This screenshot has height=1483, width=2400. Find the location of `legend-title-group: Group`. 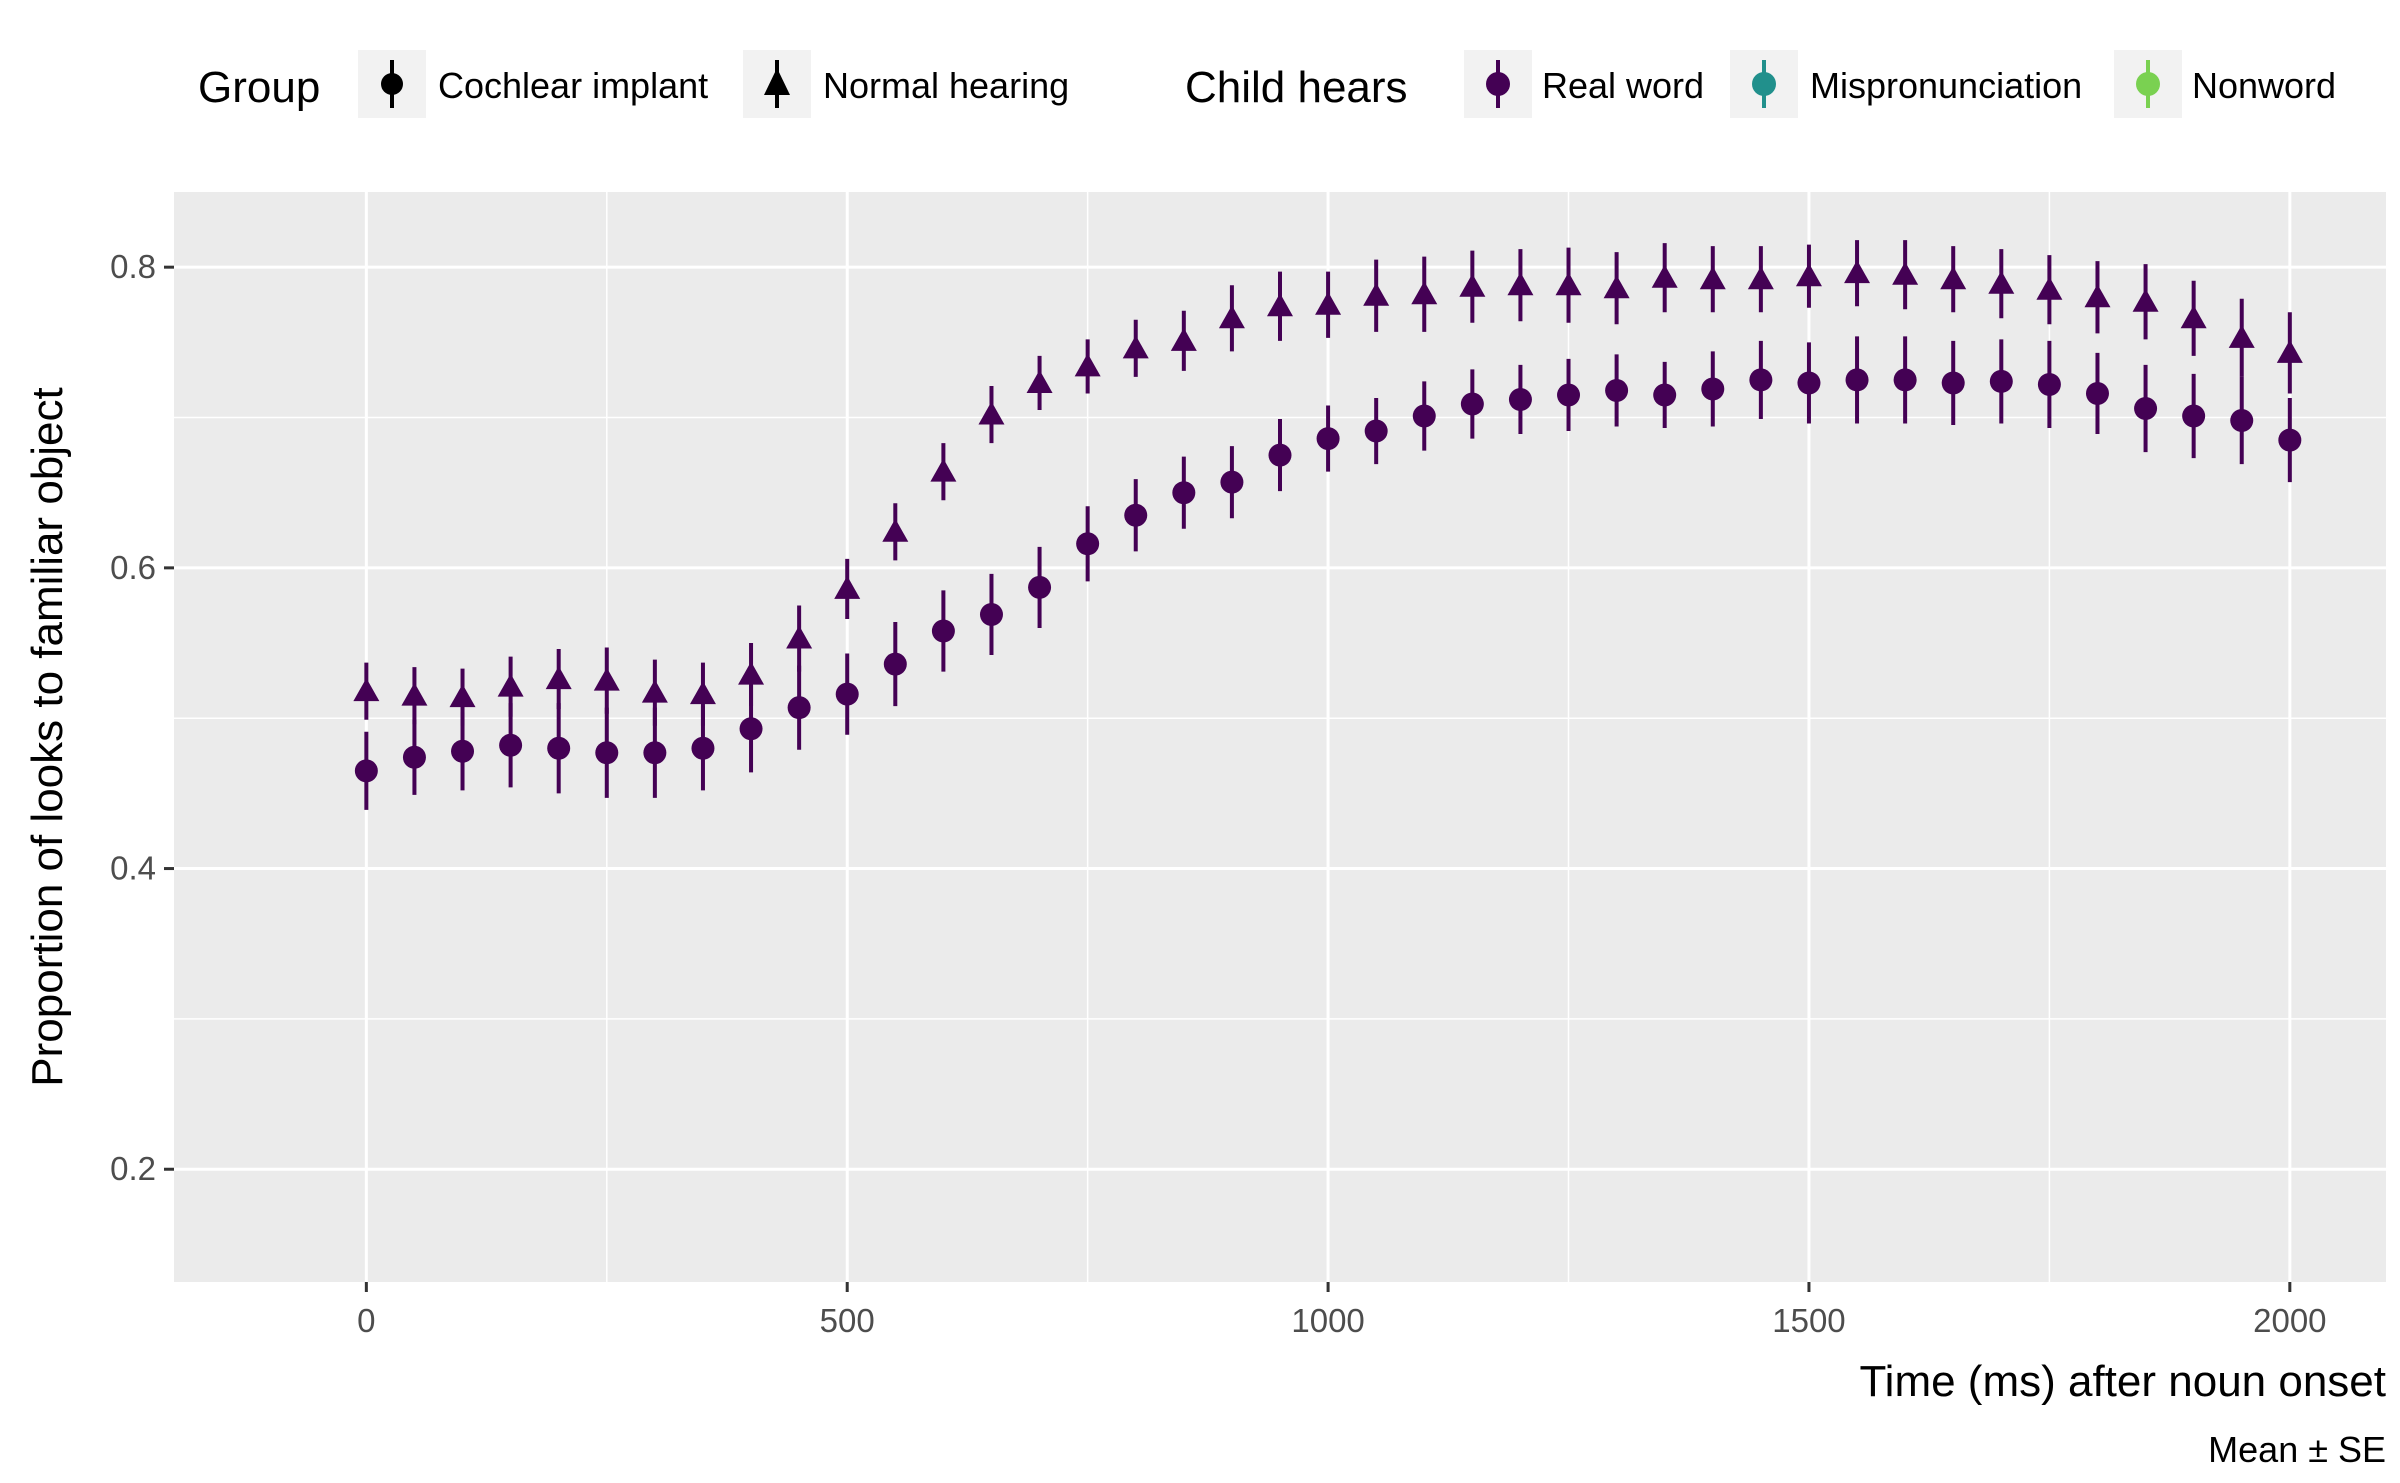

legend-title-group: Group is located at coordinates (259, 87).